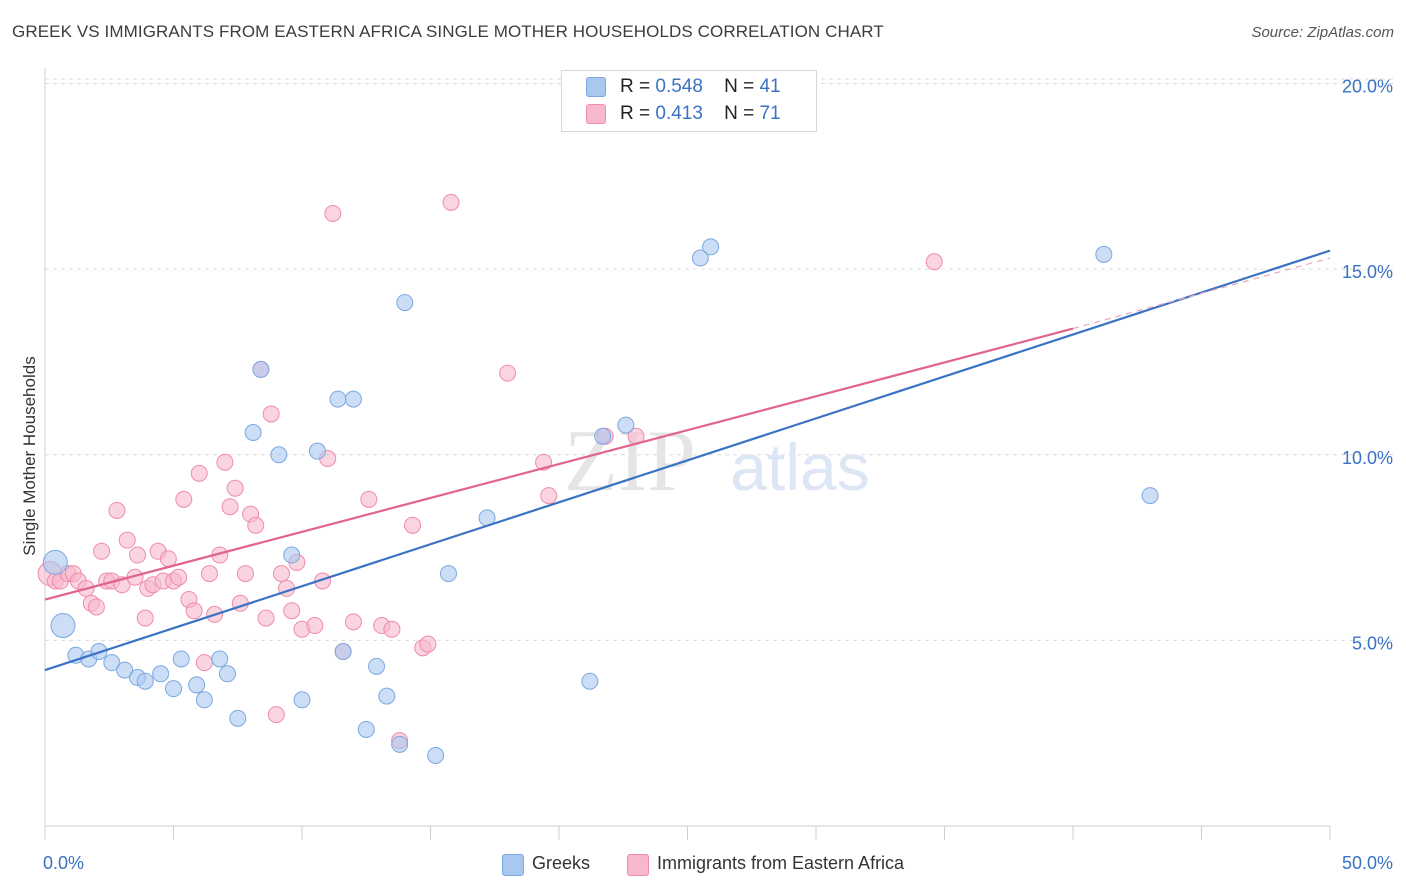 The height and width of the screenshot is (892, 1406). I want to click on source-credit: Source: ZipAtlas.com, so click(1322, 32).